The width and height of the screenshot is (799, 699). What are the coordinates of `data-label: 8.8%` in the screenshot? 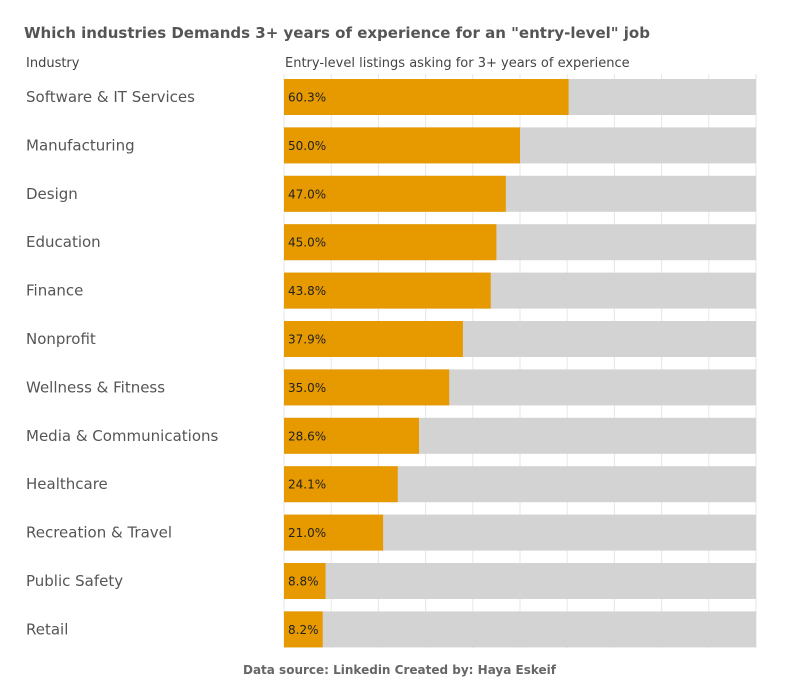 It's located at (303, 582).